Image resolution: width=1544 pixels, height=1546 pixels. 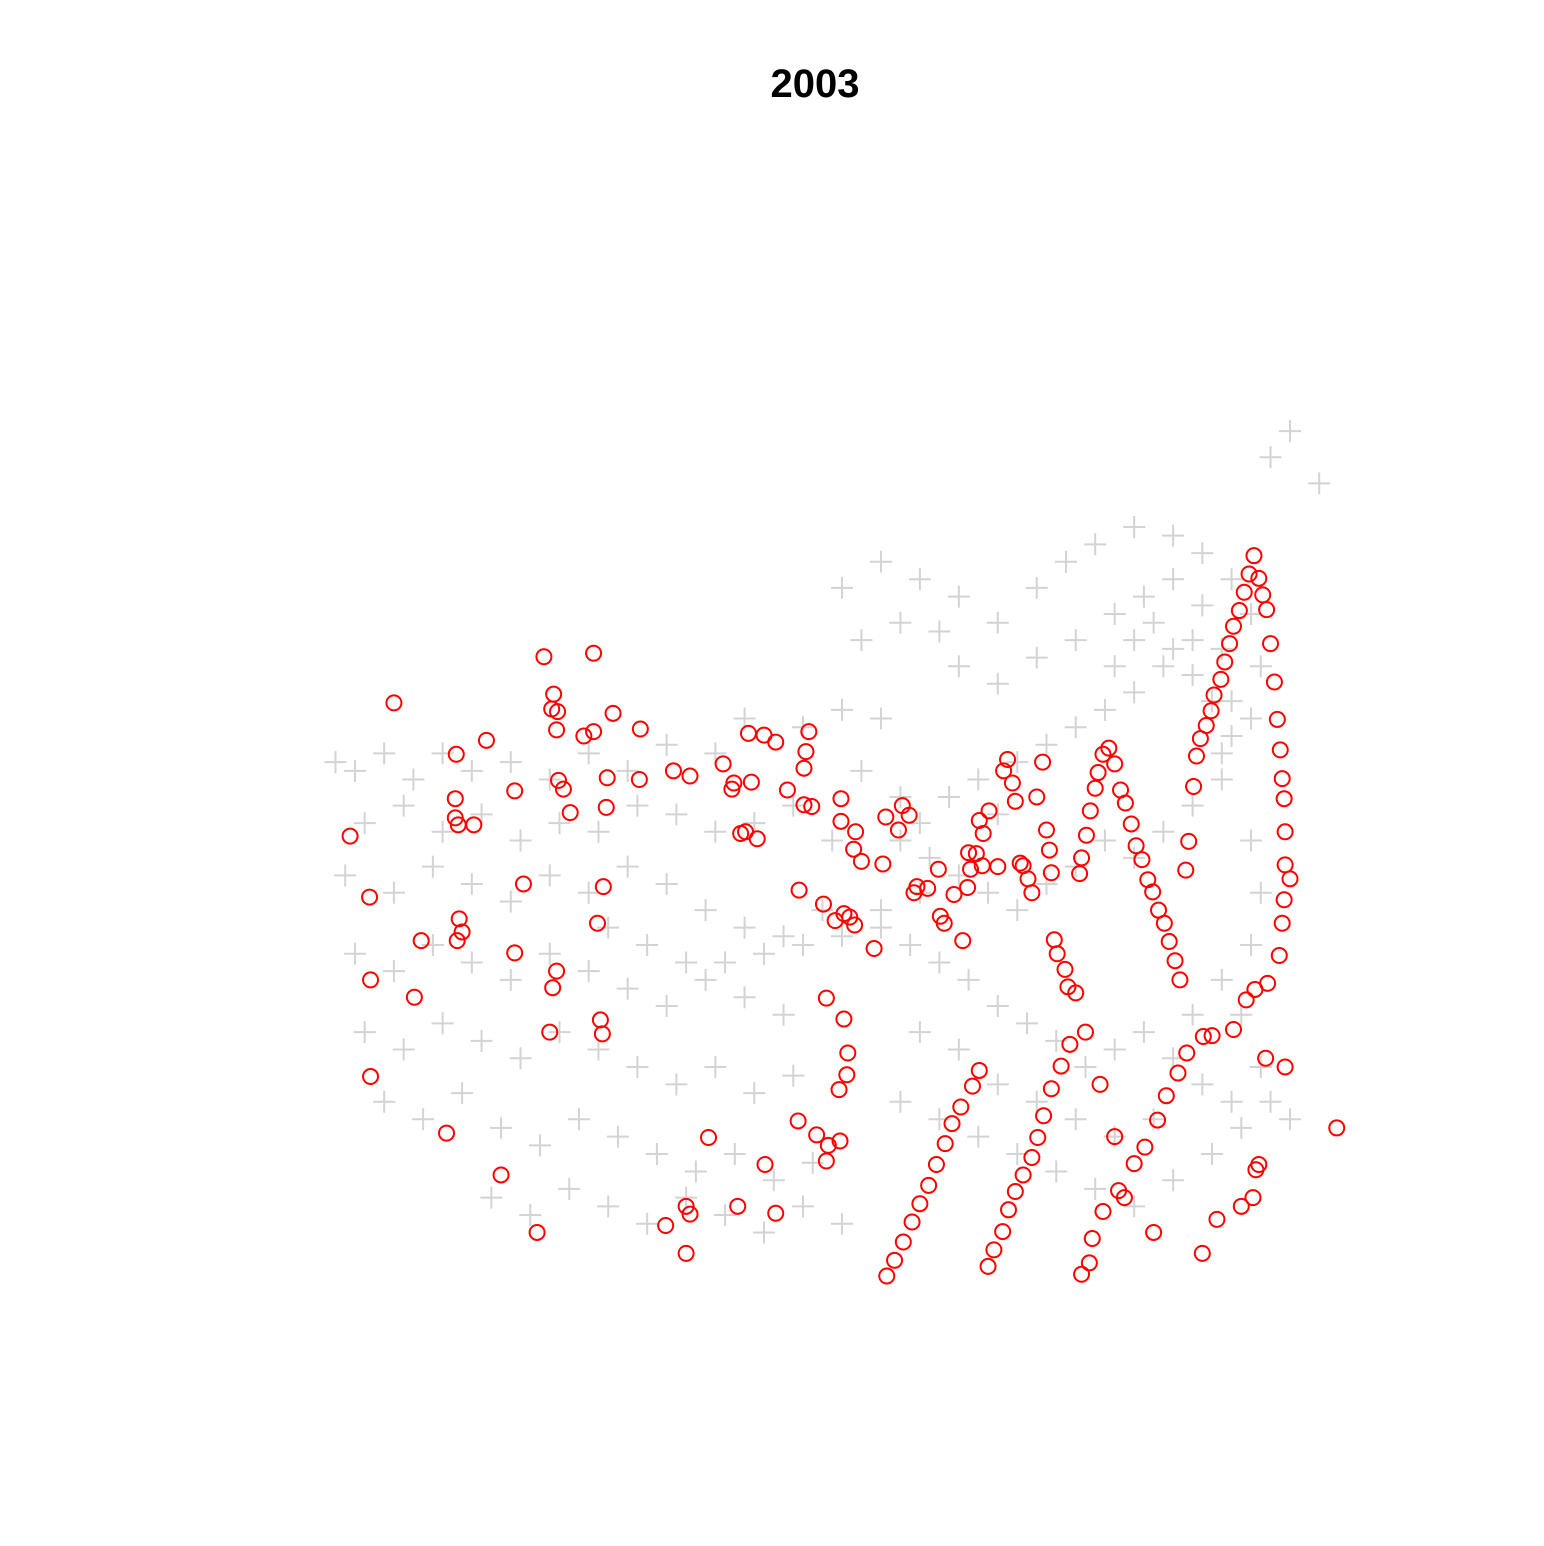 What do you see at coordinates (815, 84) in the screenshot?
I see `chart-title: 2003` at bounding box center [815, 84].